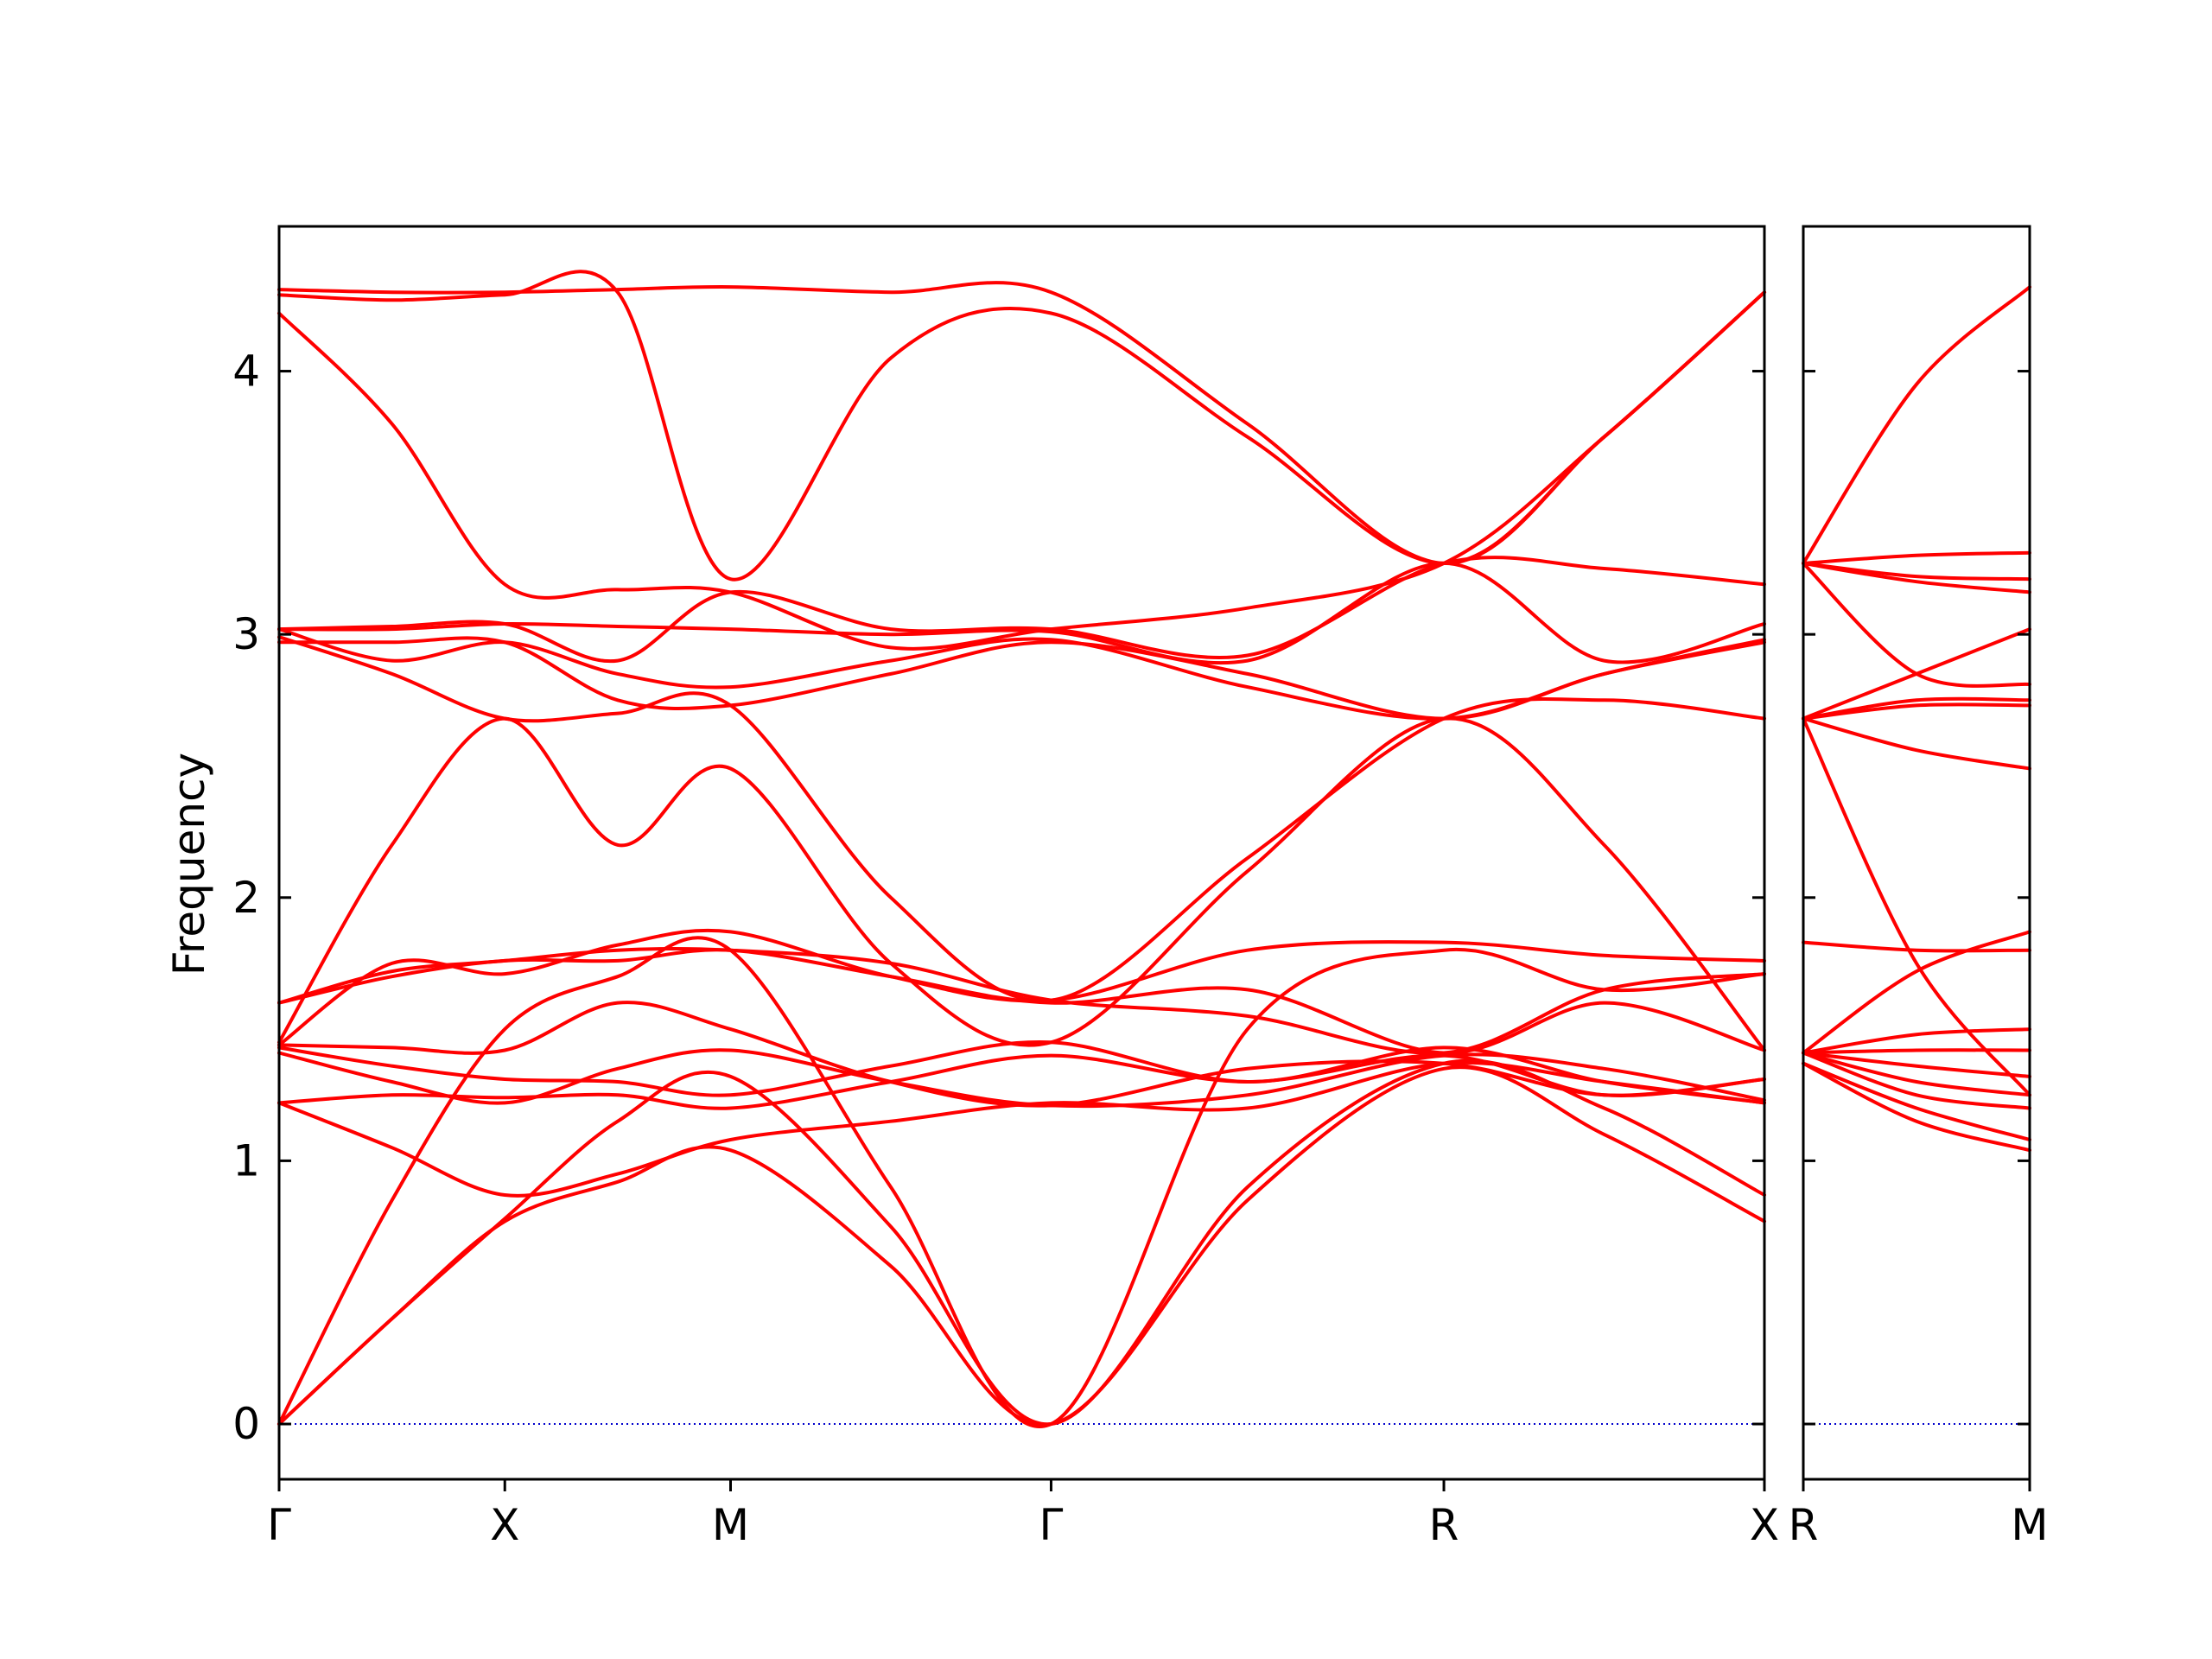 The height and width of the screenshot is (1659, 2212). What do you see at coordinates (246, 1424) in the screenshot?
I see `y-tick-label: 0` at bounding box center [246, 1424].